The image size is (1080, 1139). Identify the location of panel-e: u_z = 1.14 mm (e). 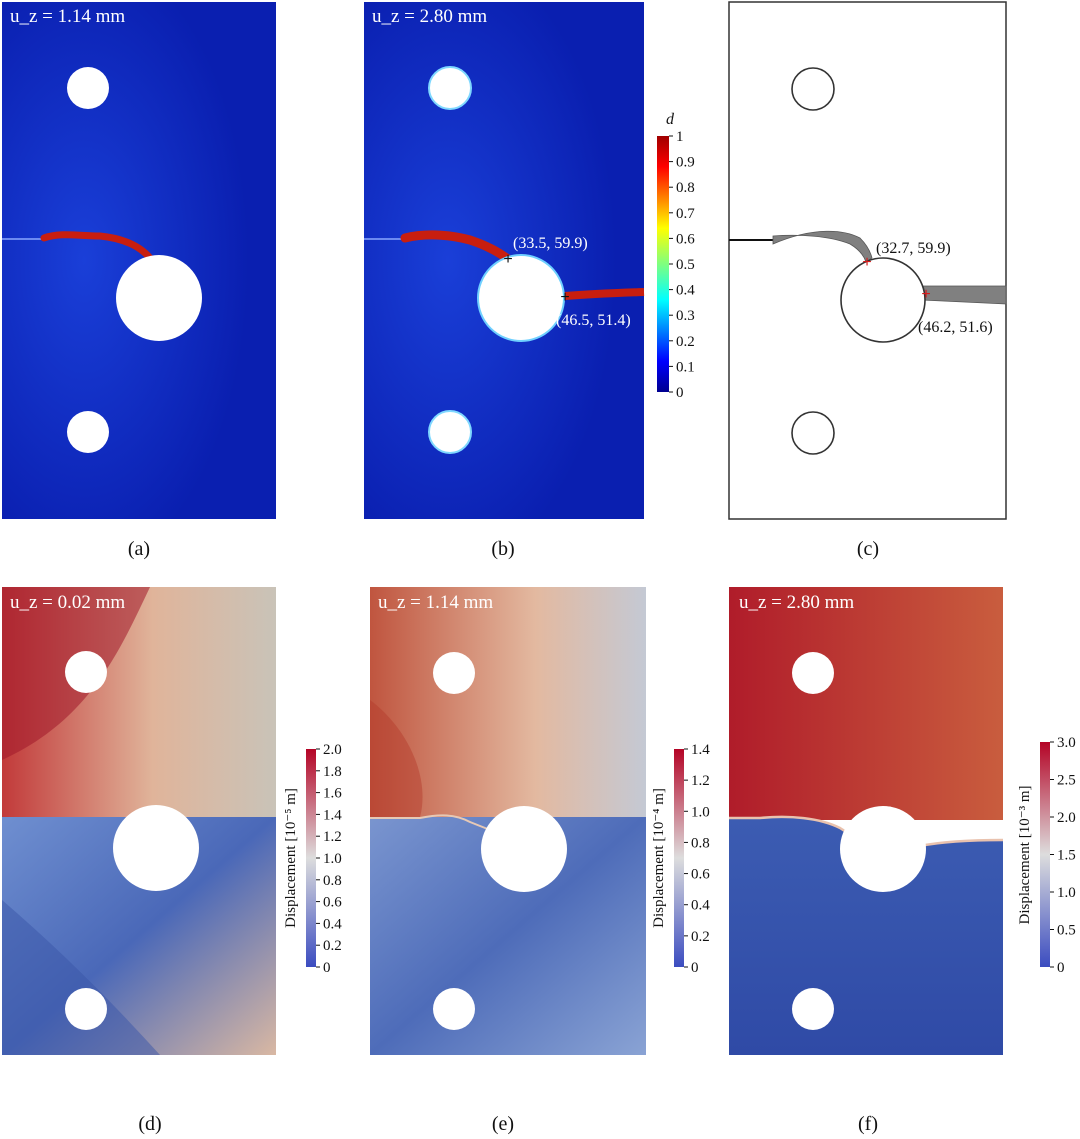
(508, 861).